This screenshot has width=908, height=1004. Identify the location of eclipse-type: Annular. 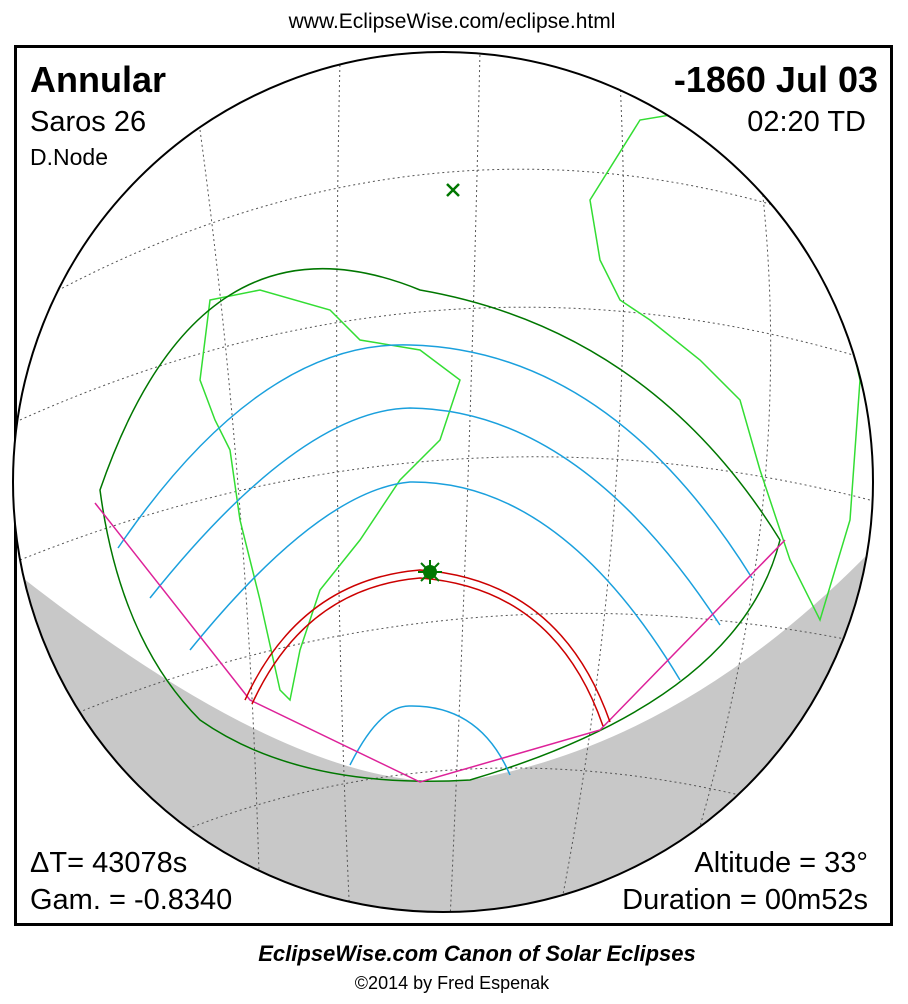
(98, 79).